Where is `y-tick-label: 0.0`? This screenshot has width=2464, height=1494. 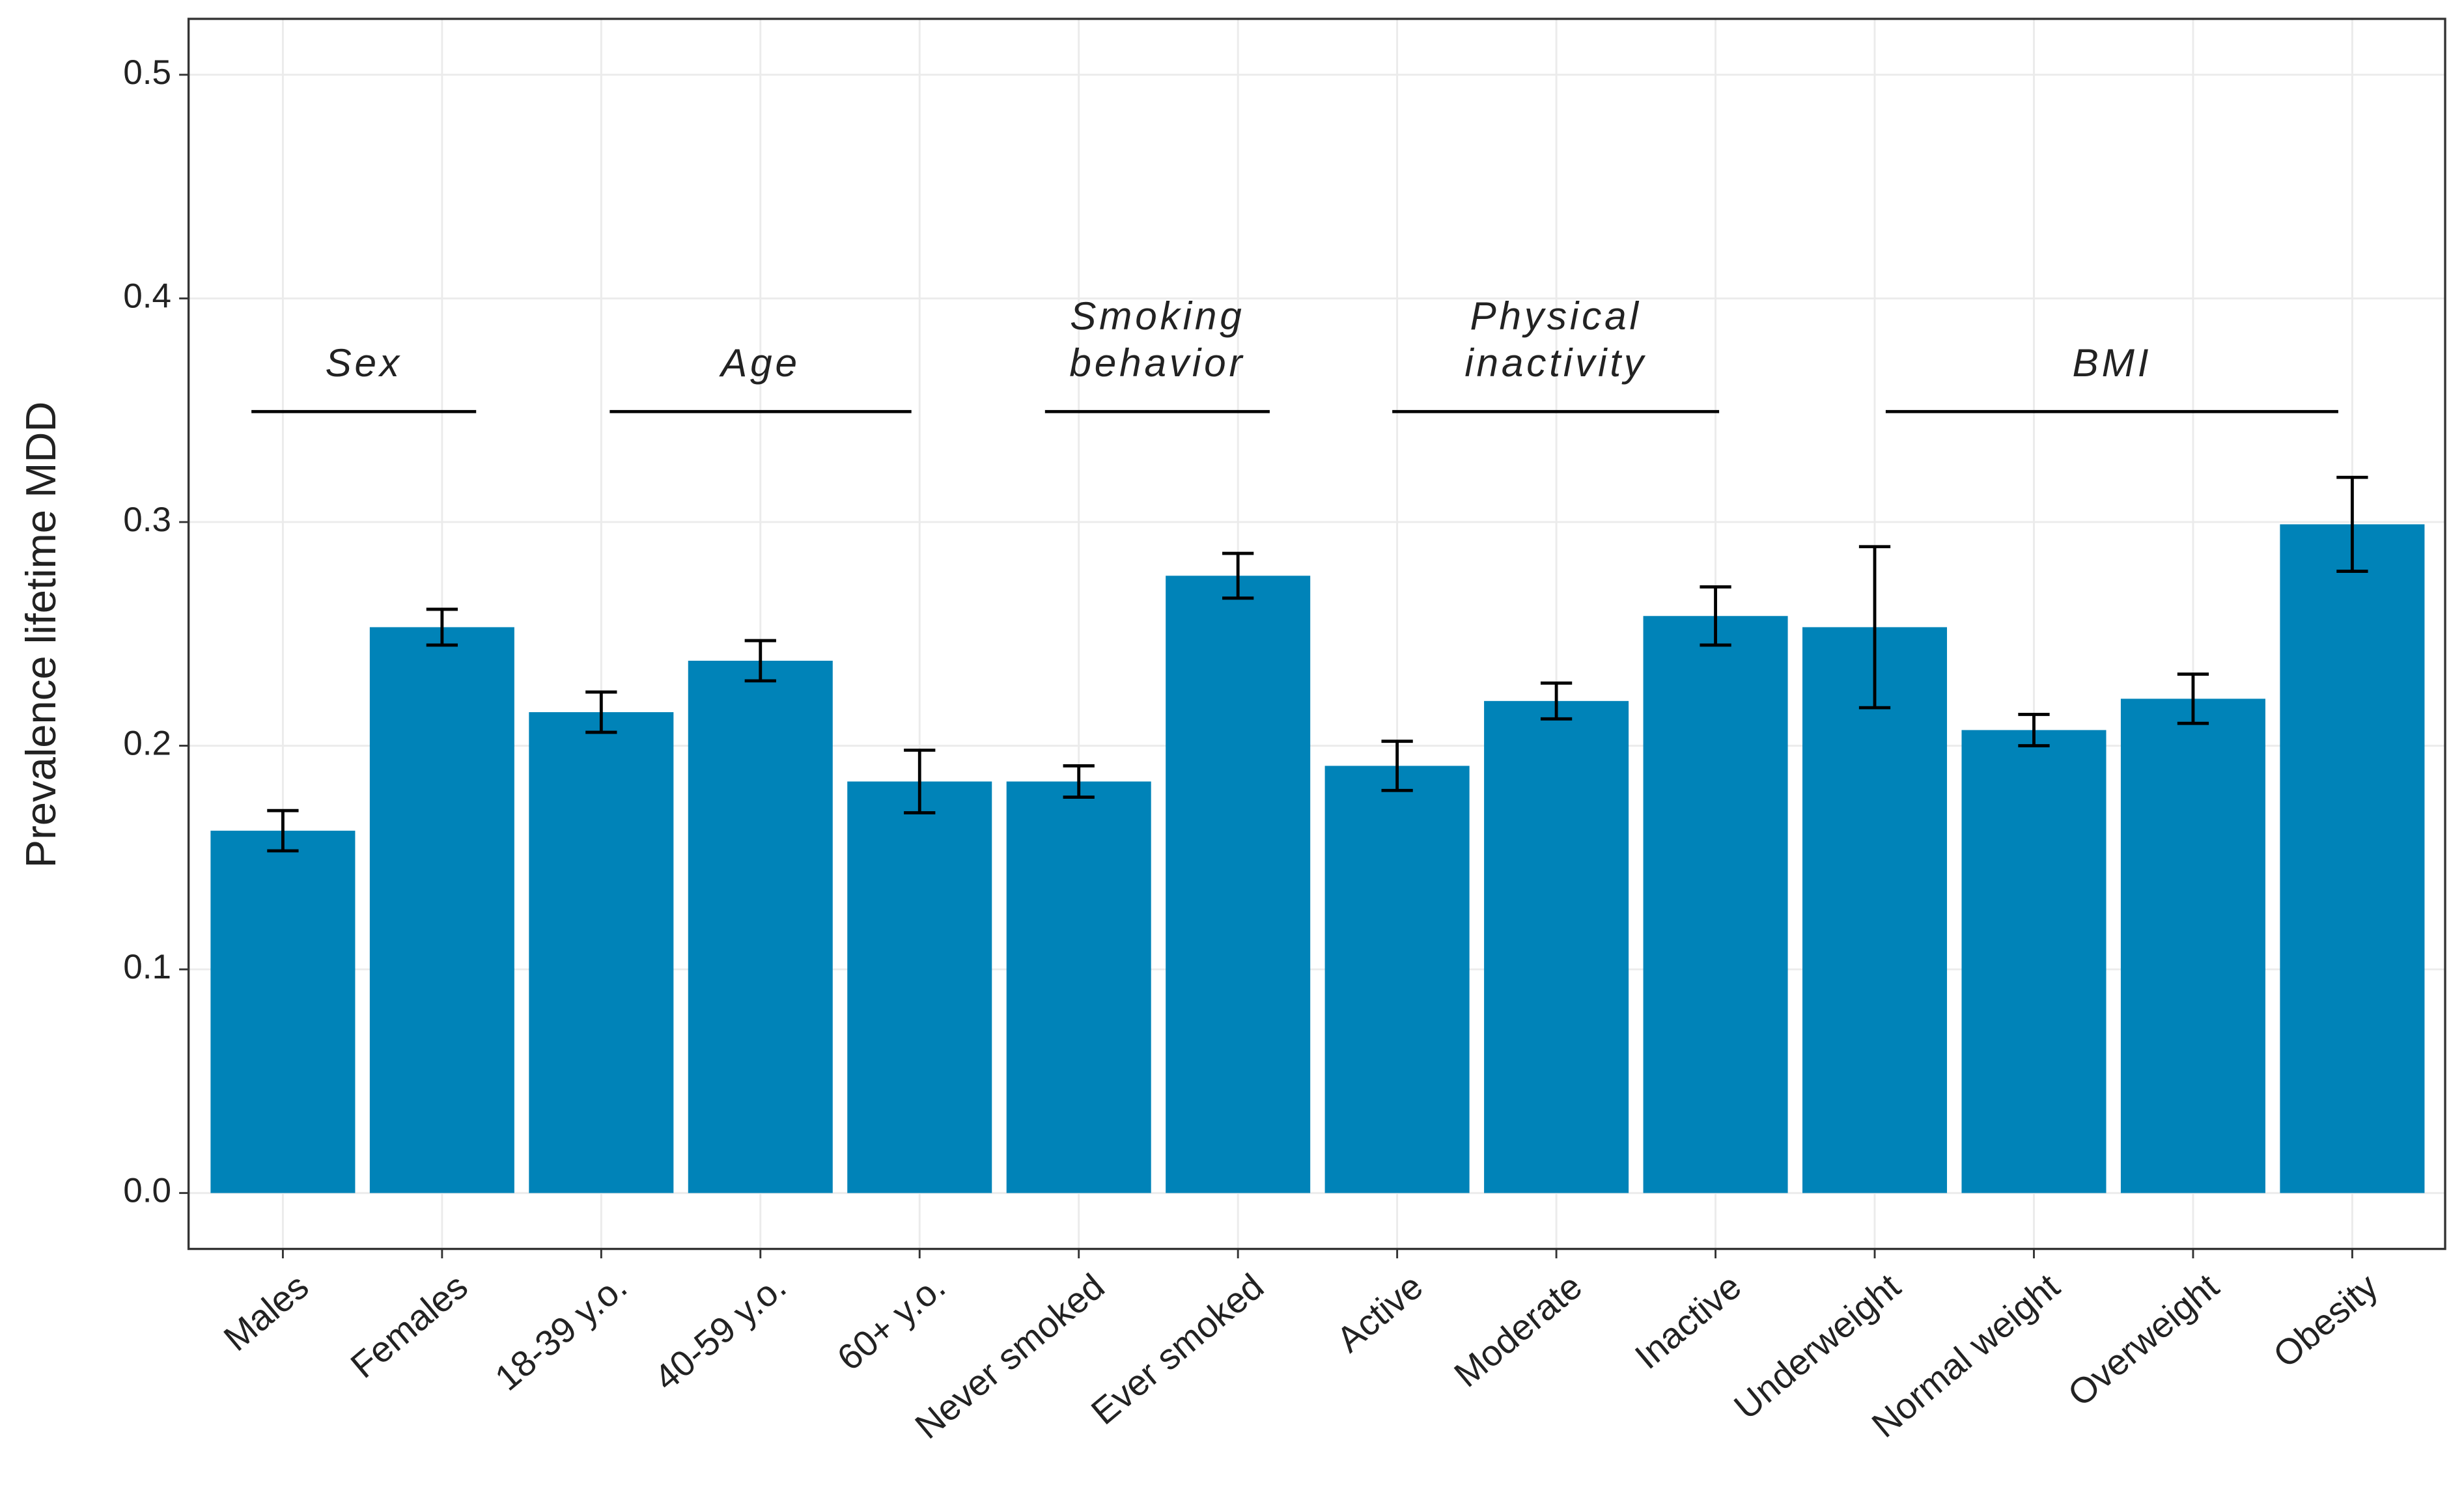
y-tick-label: 0.0 is located at coordinates (147, 1191).